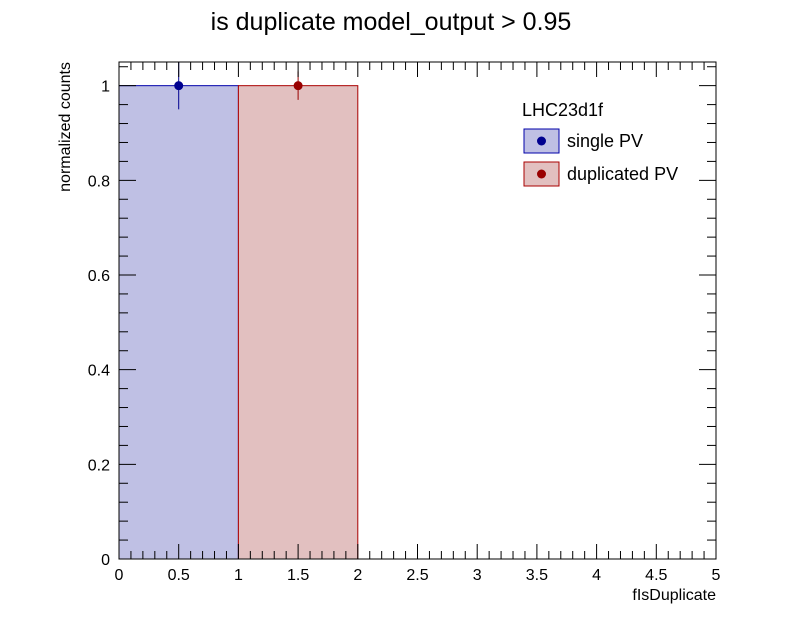 This screenshot has width=796, height=622. I want to click on x-tick-label: 4, so click(596, 575).